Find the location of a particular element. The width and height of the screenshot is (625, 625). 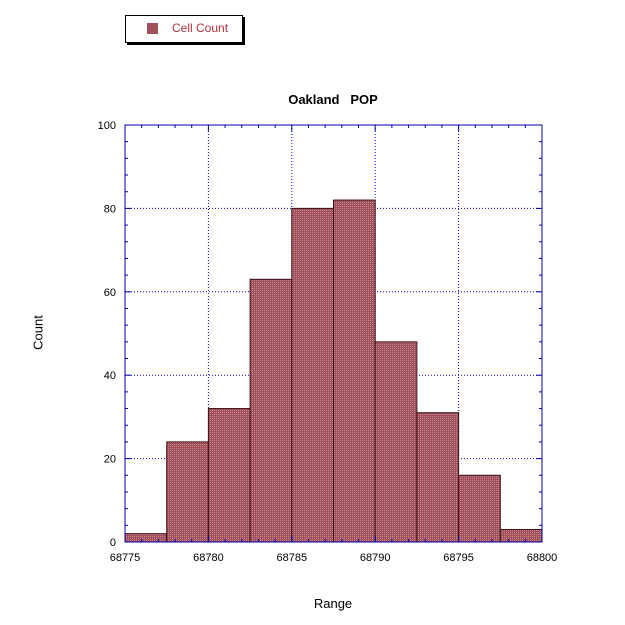

x-tick-label: 68790 is located at coordinates (375, 558).